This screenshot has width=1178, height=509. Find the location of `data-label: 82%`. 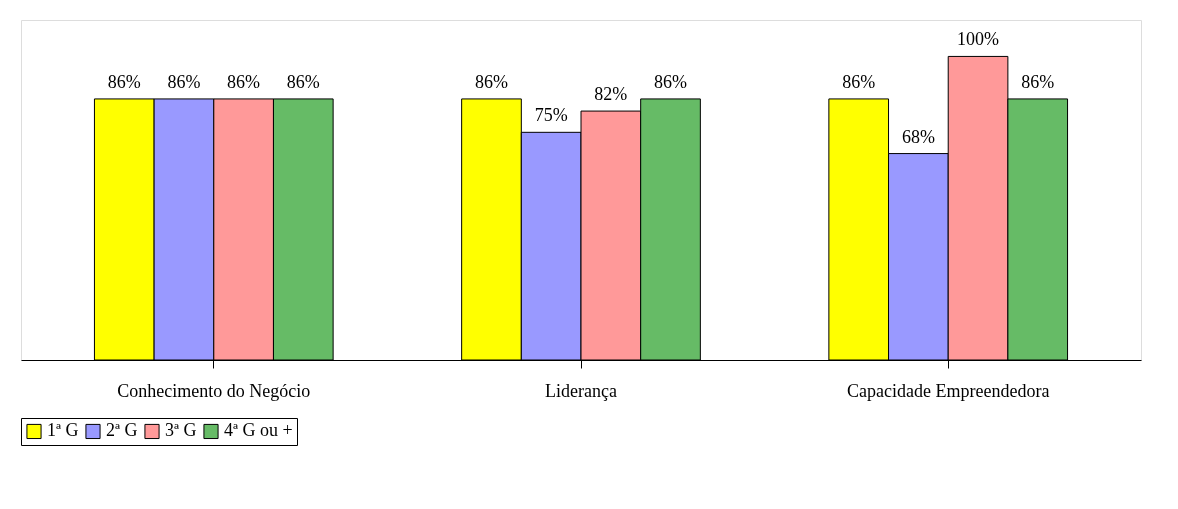

data-label: 82% is located at coordinates (611, 94).